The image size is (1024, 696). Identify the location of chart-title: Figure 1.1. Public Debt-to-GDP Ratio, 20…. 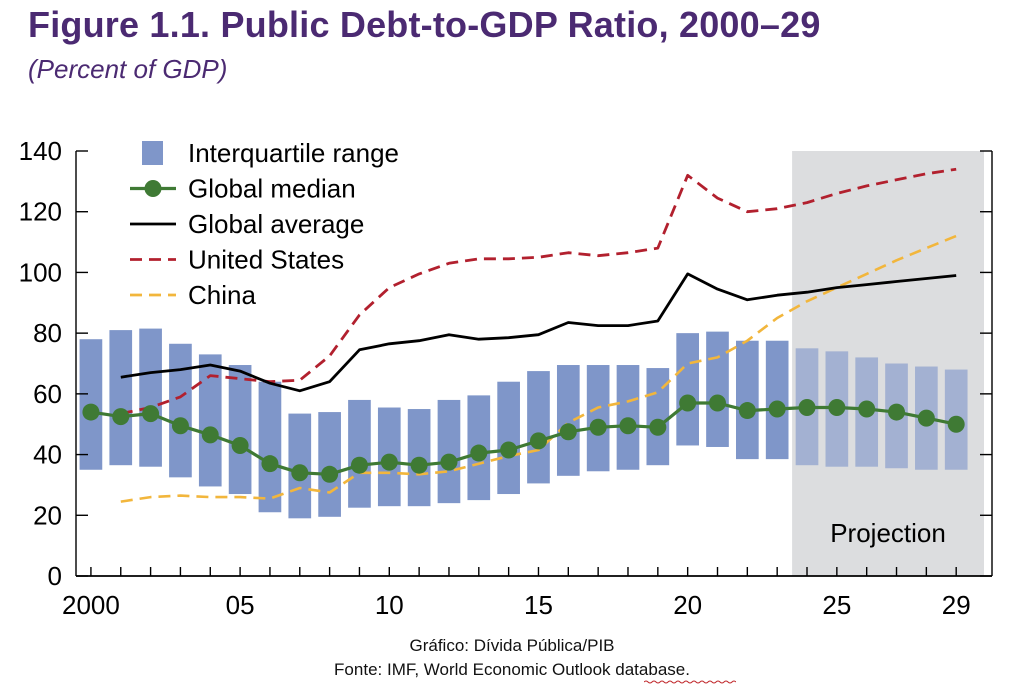
(424, 24).